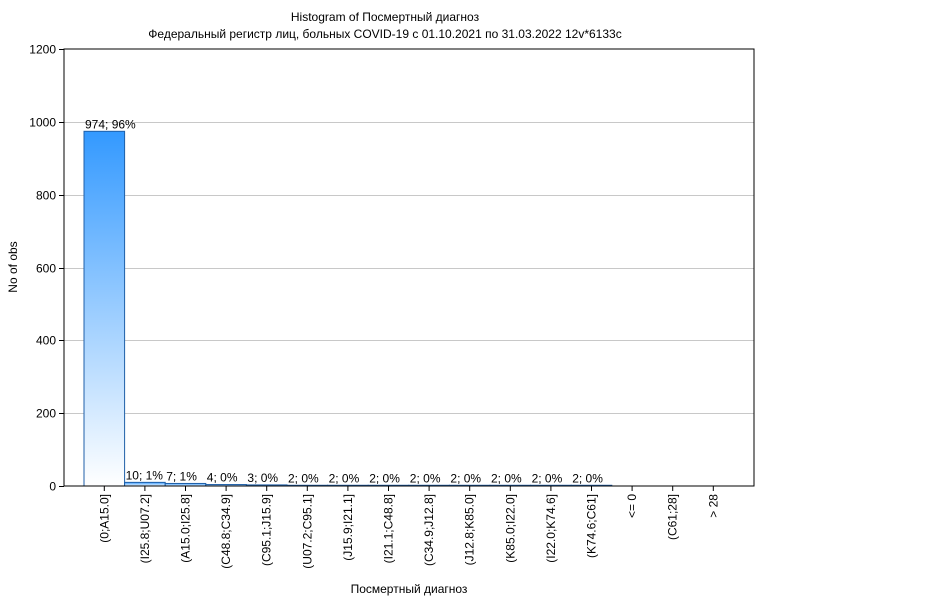 This screenshot has height=606, width=930. I want to click on x-tick-label: > 28, so click(713, 506).